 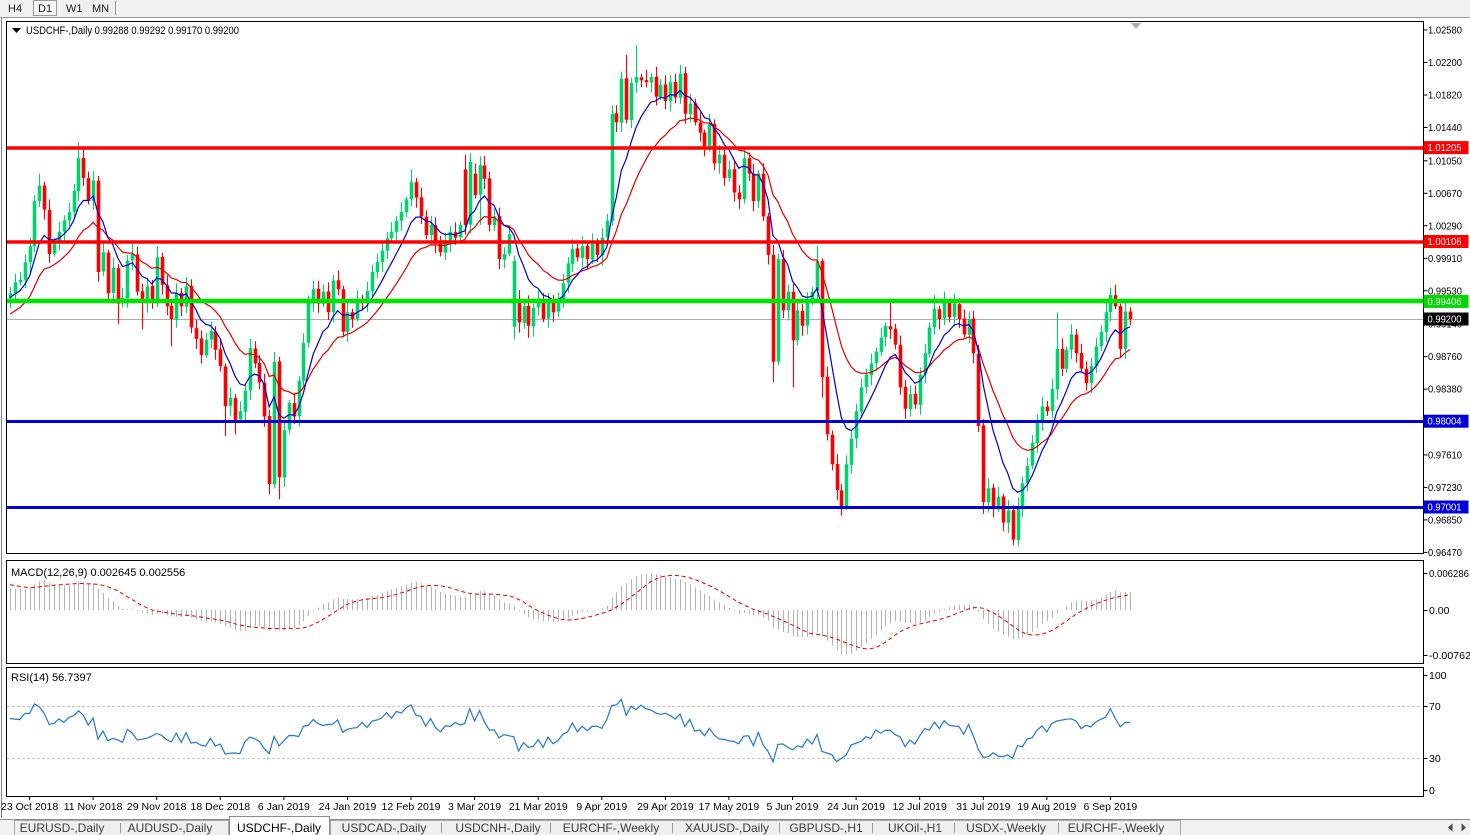 I want to click on svg-text: 31 Jul 2019, so click(x=983, y=807).